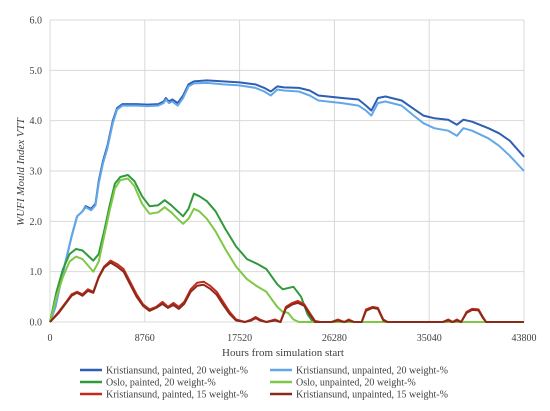 The height and width of the screenshot is (411, 550). Describe the element at coordinates (177, 395) in the screenshot. I see `legend-label: Kristiansund, painted, 15 weight-%` at that location.